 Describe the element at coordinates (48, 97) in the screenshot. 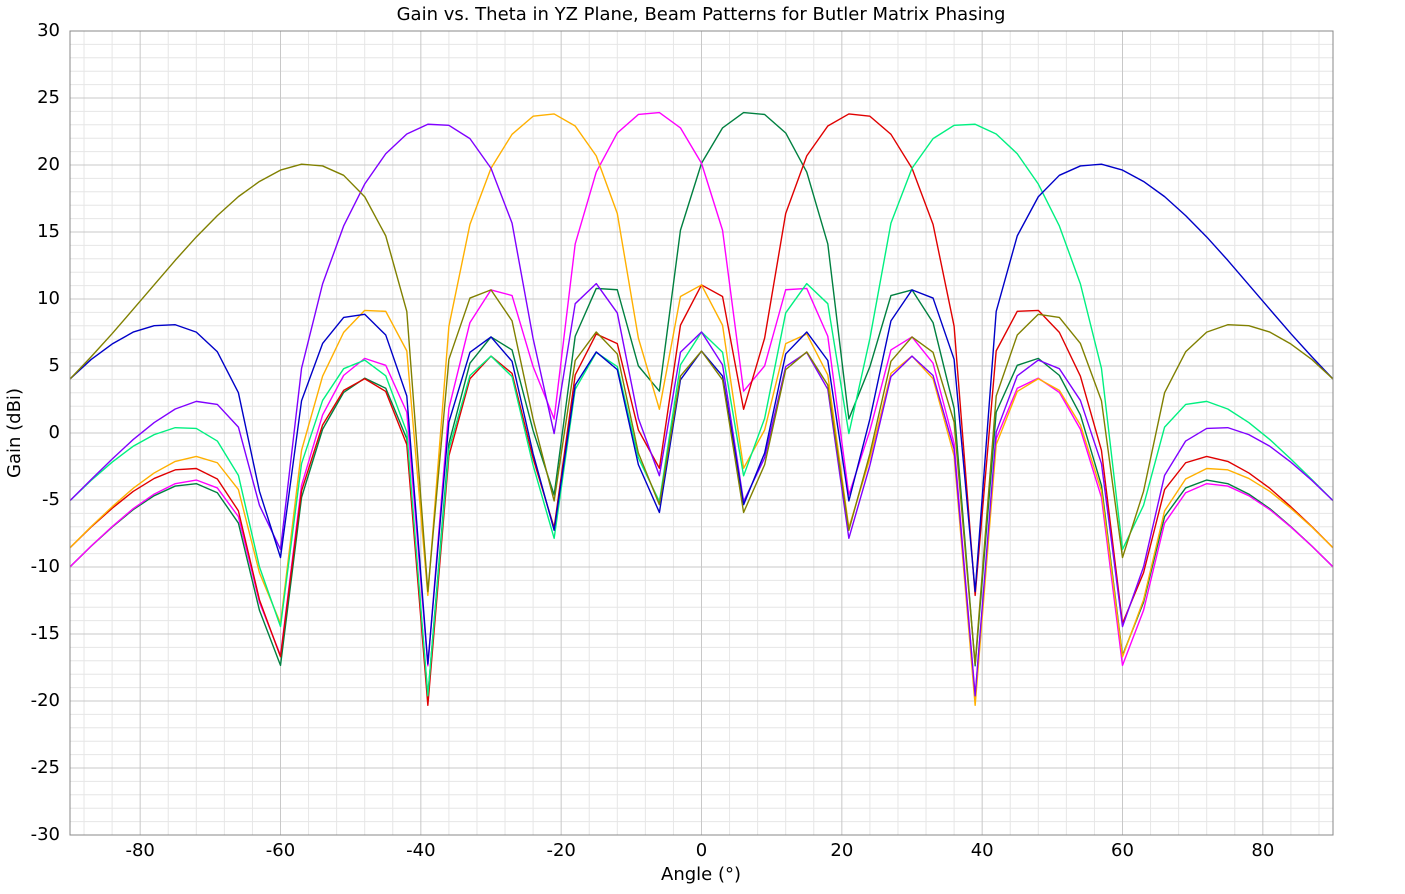

I see `y-tick-label: 25` at that location.